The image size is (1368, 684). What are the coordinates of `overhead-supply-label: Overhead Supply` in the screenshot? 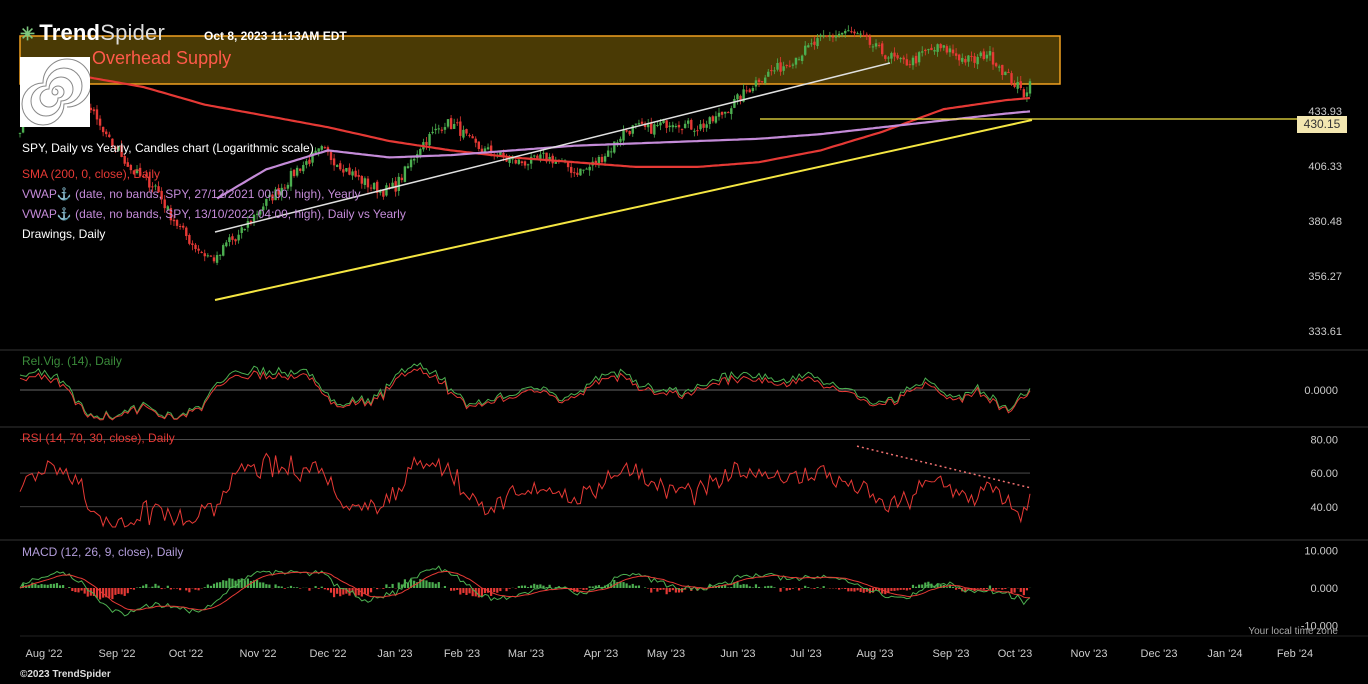 It's located at (162, 58).